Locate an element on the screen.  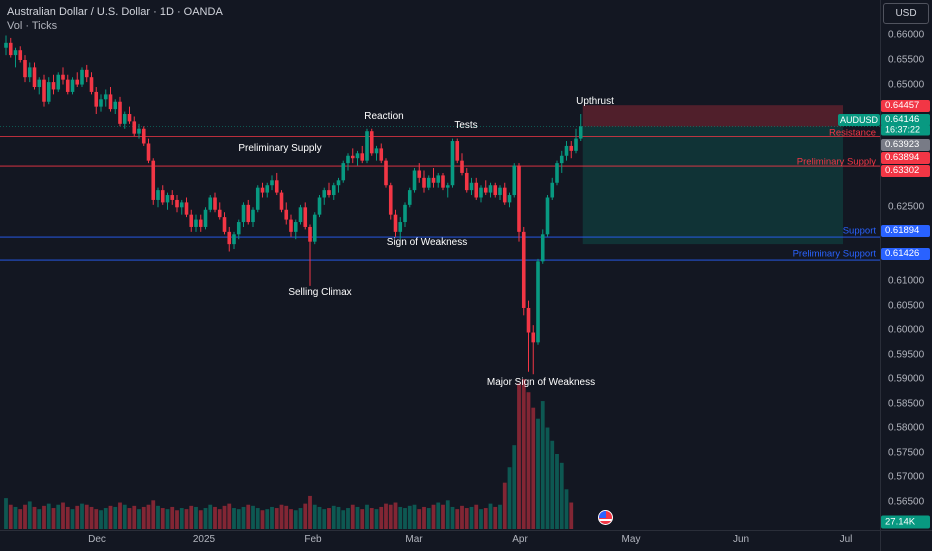
price-tick-label: 0.61000 is located at coordinates (906, 281).